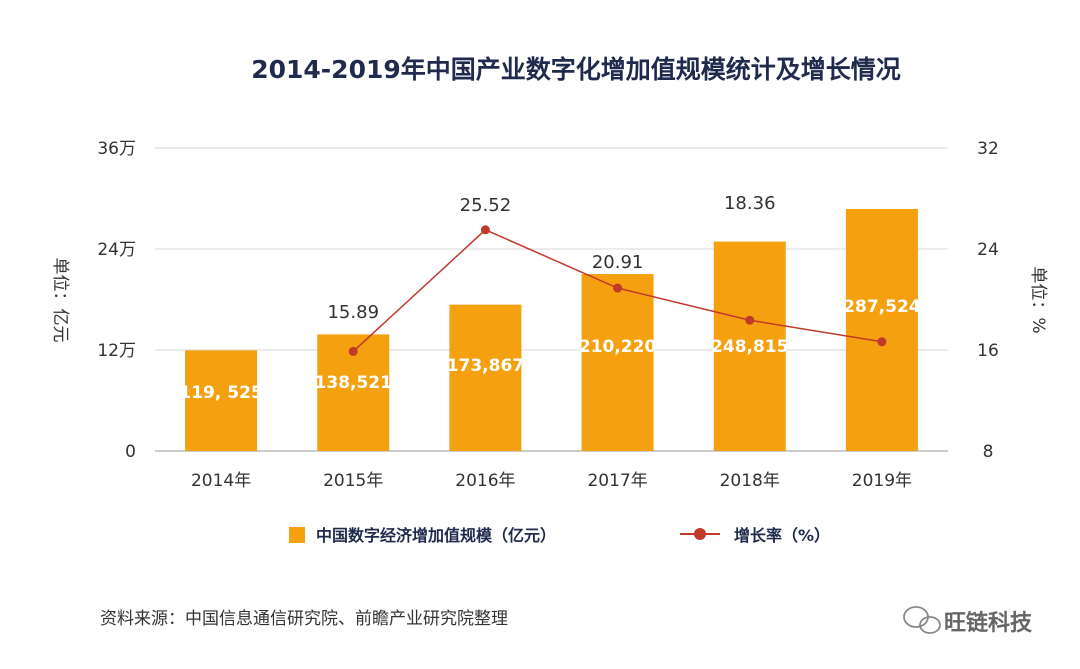 This screenshot has width=1080, height=669. Describe the element at coordinates (353, 312) in the screenshot. I see `rate-value-label: 15.89` at that location.